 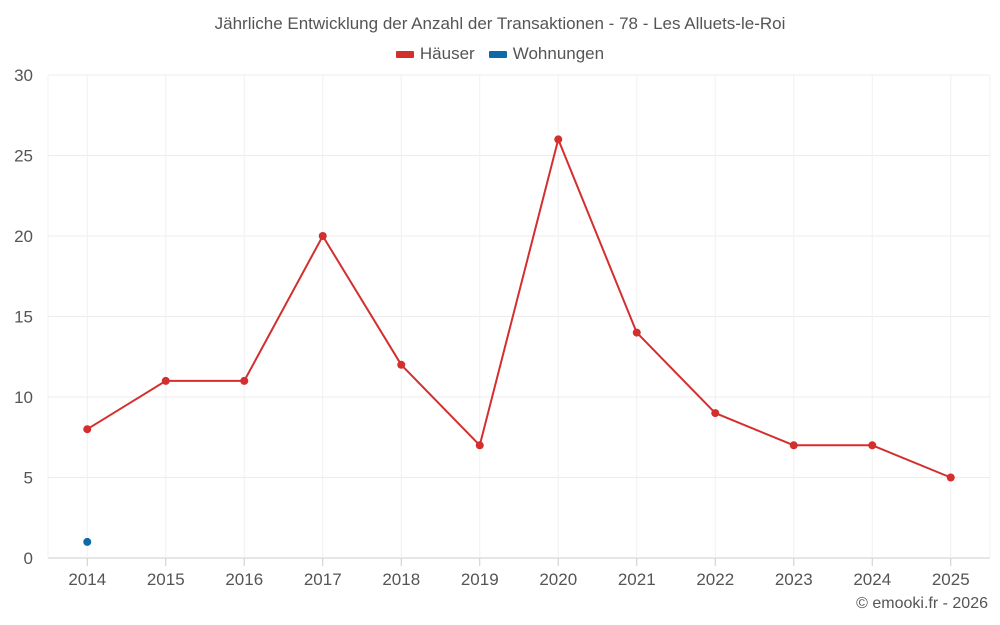 What do you see at coordinates (323, 579) in the screenshot?
I see `x-tick-label: 2017` at bounding box center [323, 579].